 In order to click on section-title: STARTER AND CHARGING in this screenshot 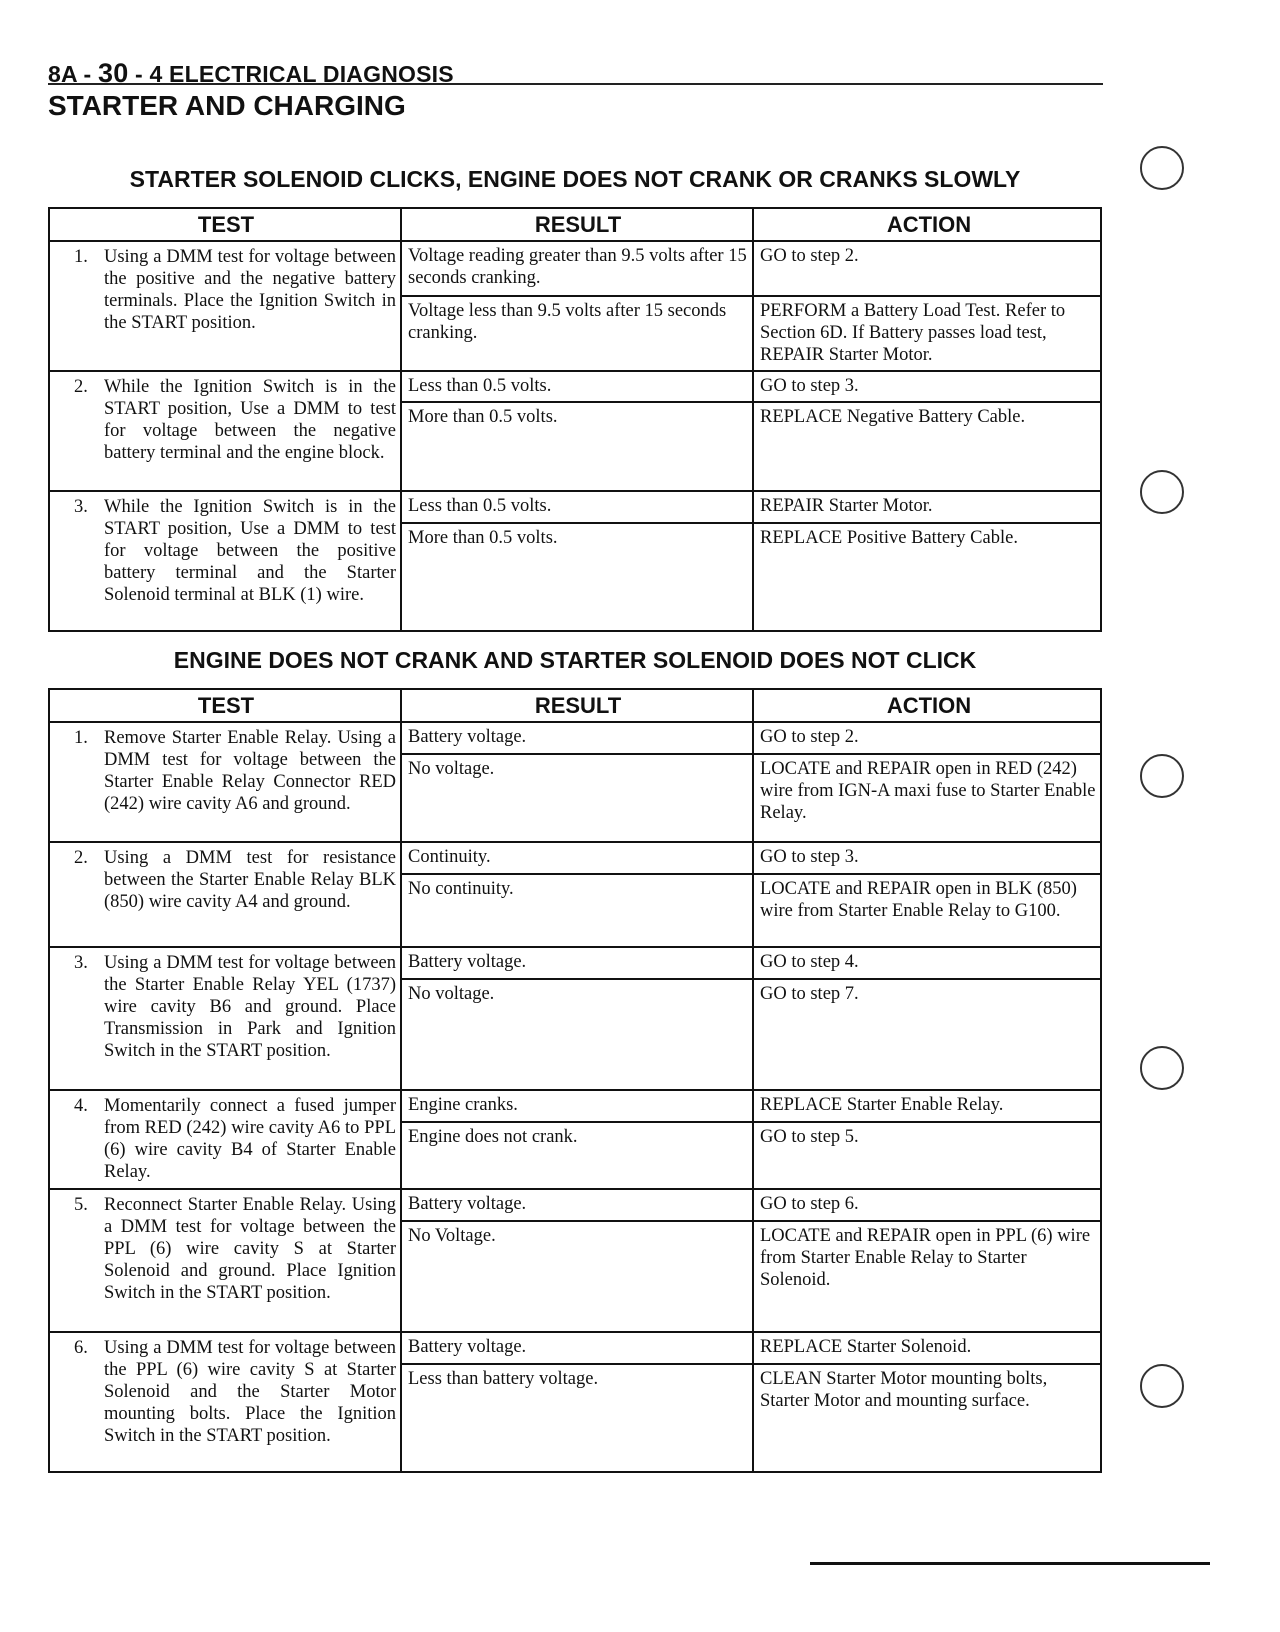, I will do `click(227, 105)`.